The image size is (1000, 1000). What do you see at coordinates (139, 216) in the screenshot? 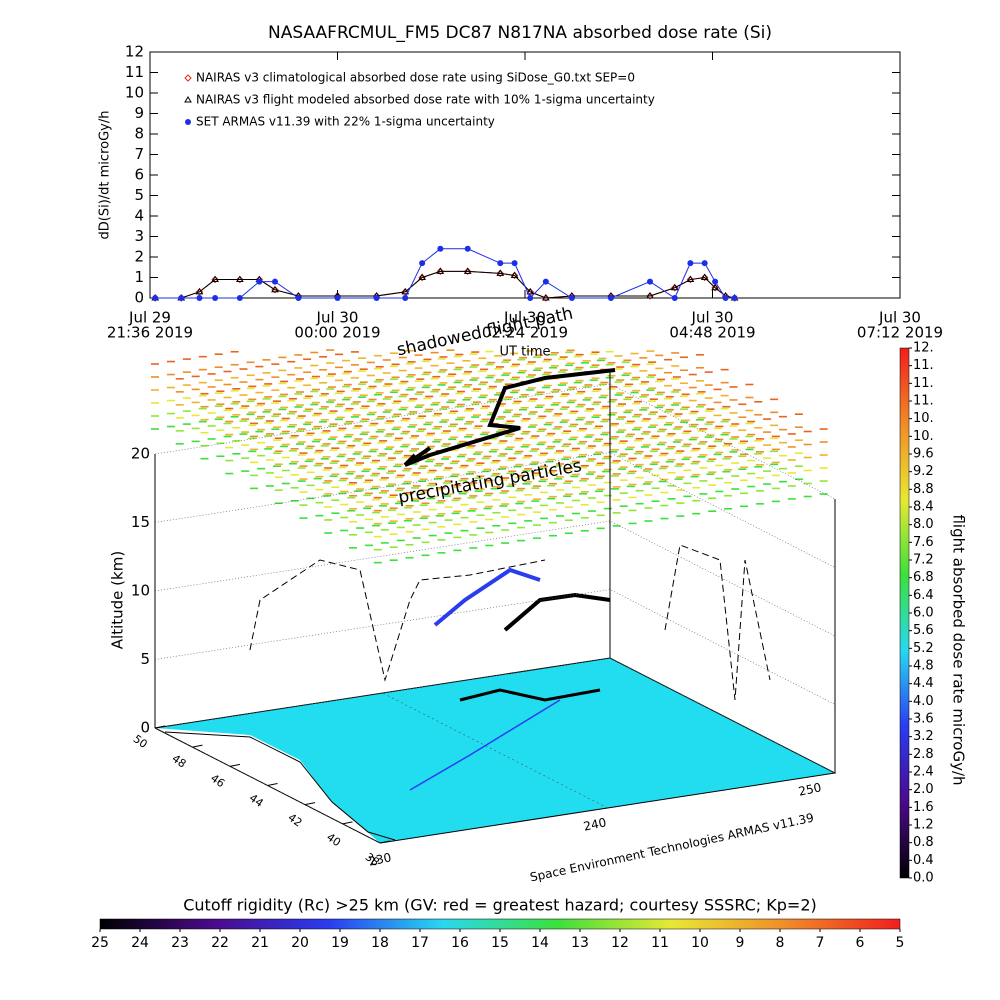
I see `y-tick-label: 4` at bounding box center [139, 216].